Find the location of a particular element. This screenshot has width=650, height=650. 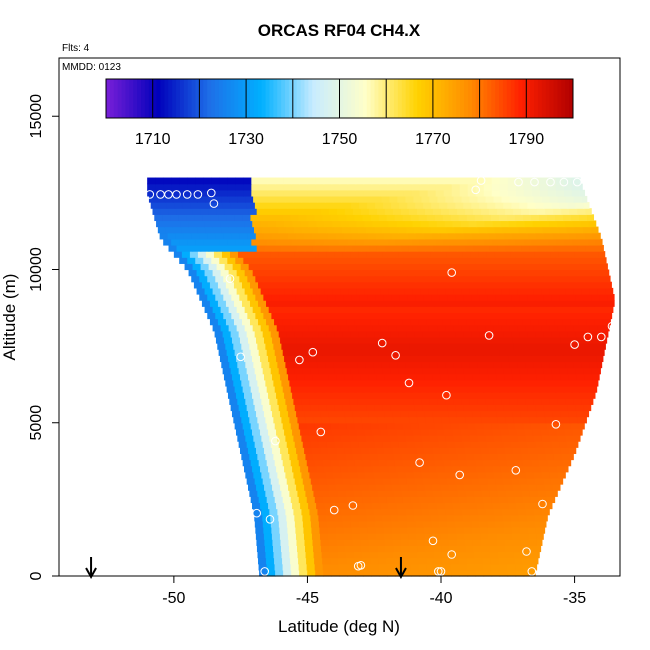

colorbar-swatch is located at coordinates (194, 98).